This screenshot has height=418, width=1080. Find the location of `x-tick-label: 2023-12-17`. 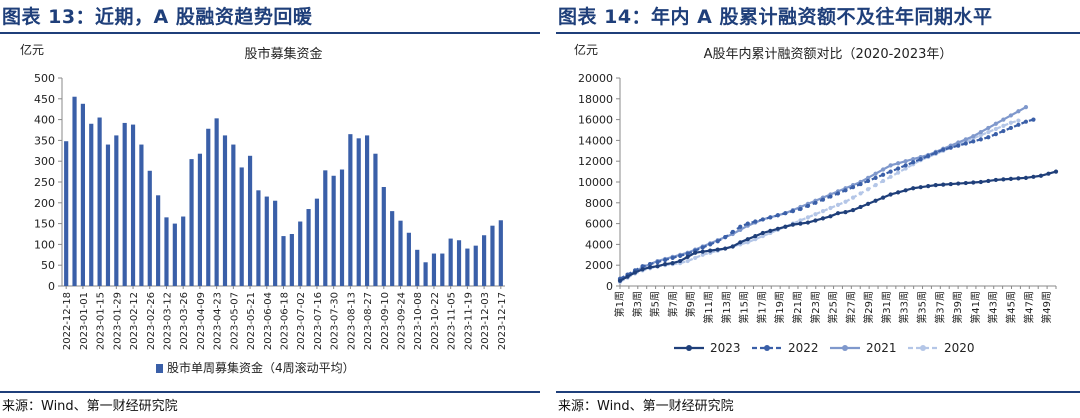

x-tick-label: 2023-12-17 is located at coordinates (502, 321).